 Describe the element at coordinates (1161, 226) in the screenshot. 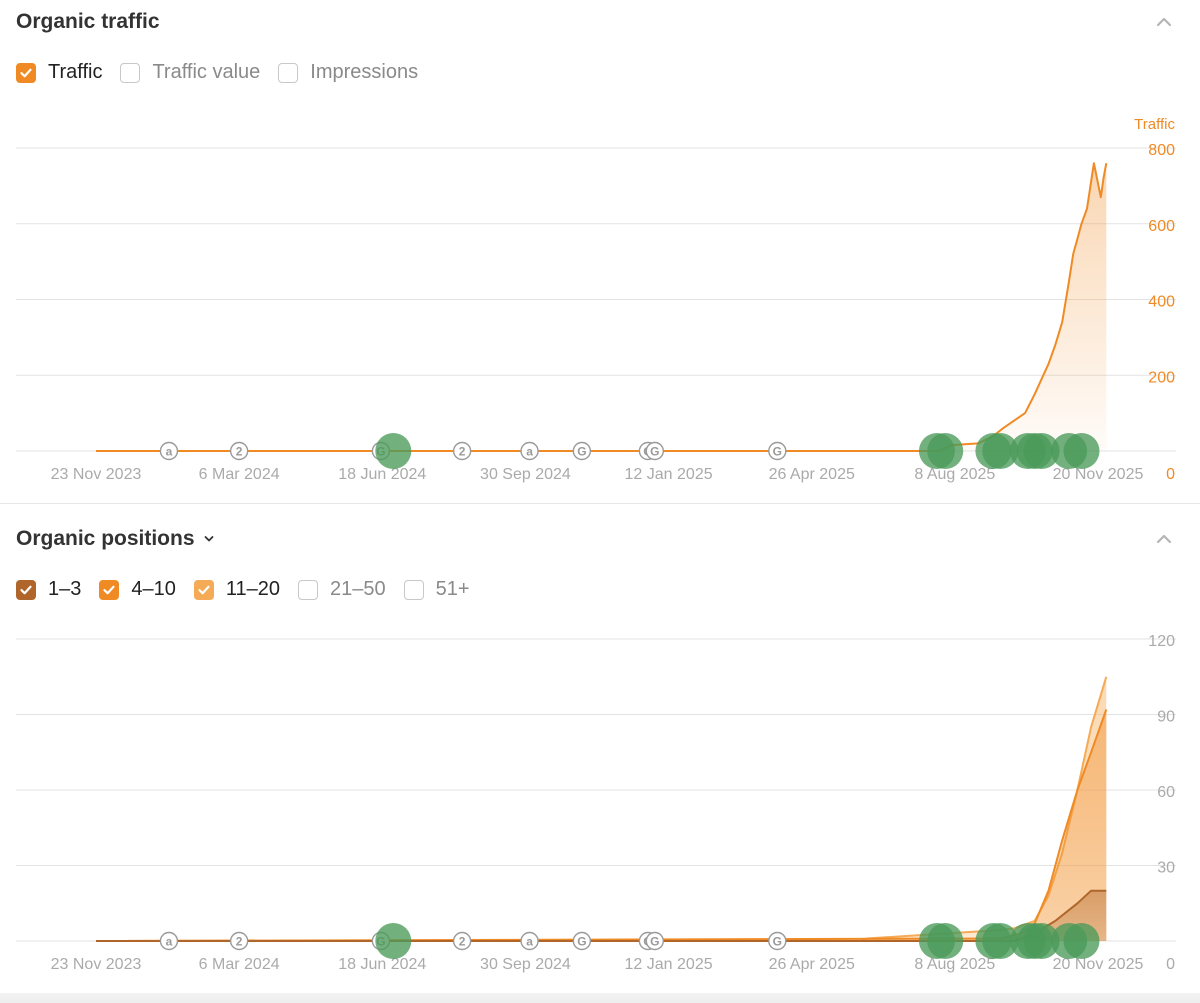

I see `traffic-y-tick-label: 600` at that location.